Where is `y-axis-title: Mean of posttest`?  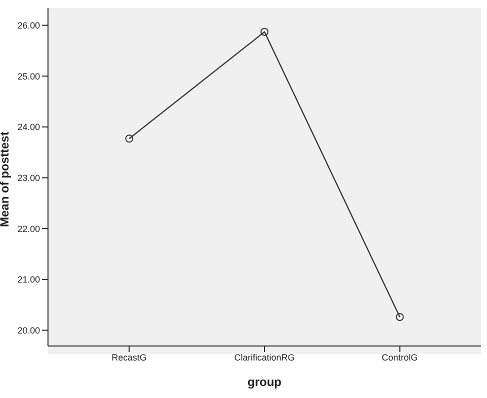 y-axis-title: Mean of posttest is located at coordinates (6, 179).